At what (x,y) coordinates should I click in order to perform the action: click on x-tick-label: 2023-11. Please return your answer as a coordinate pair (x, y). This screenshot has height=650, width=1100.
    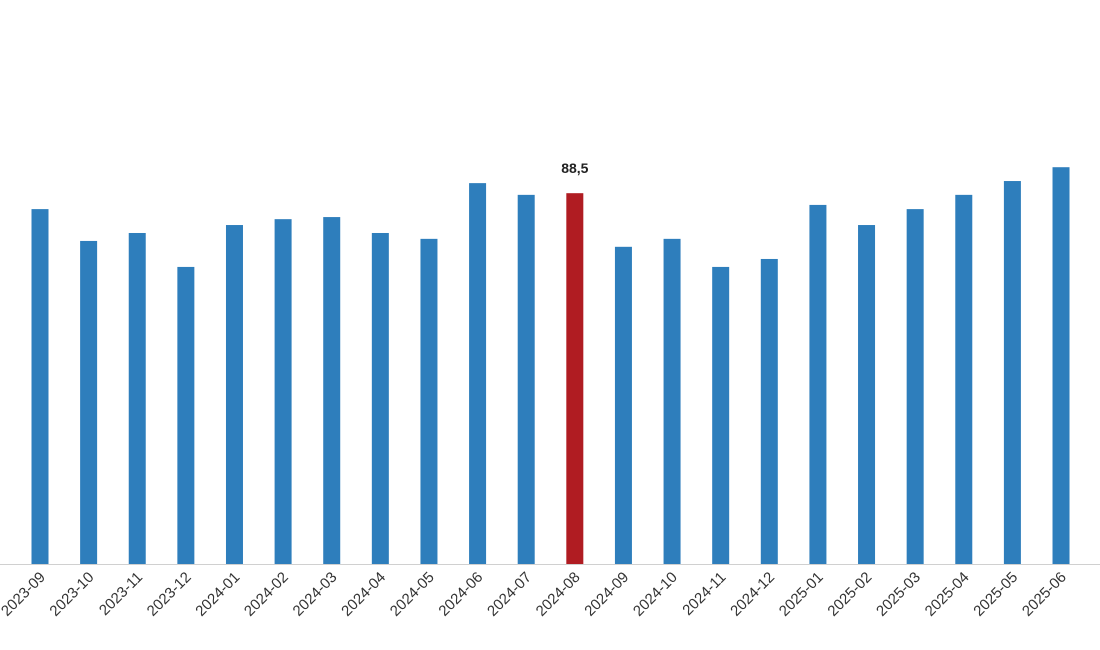
    Looking at the image, I should click on (121, 594).